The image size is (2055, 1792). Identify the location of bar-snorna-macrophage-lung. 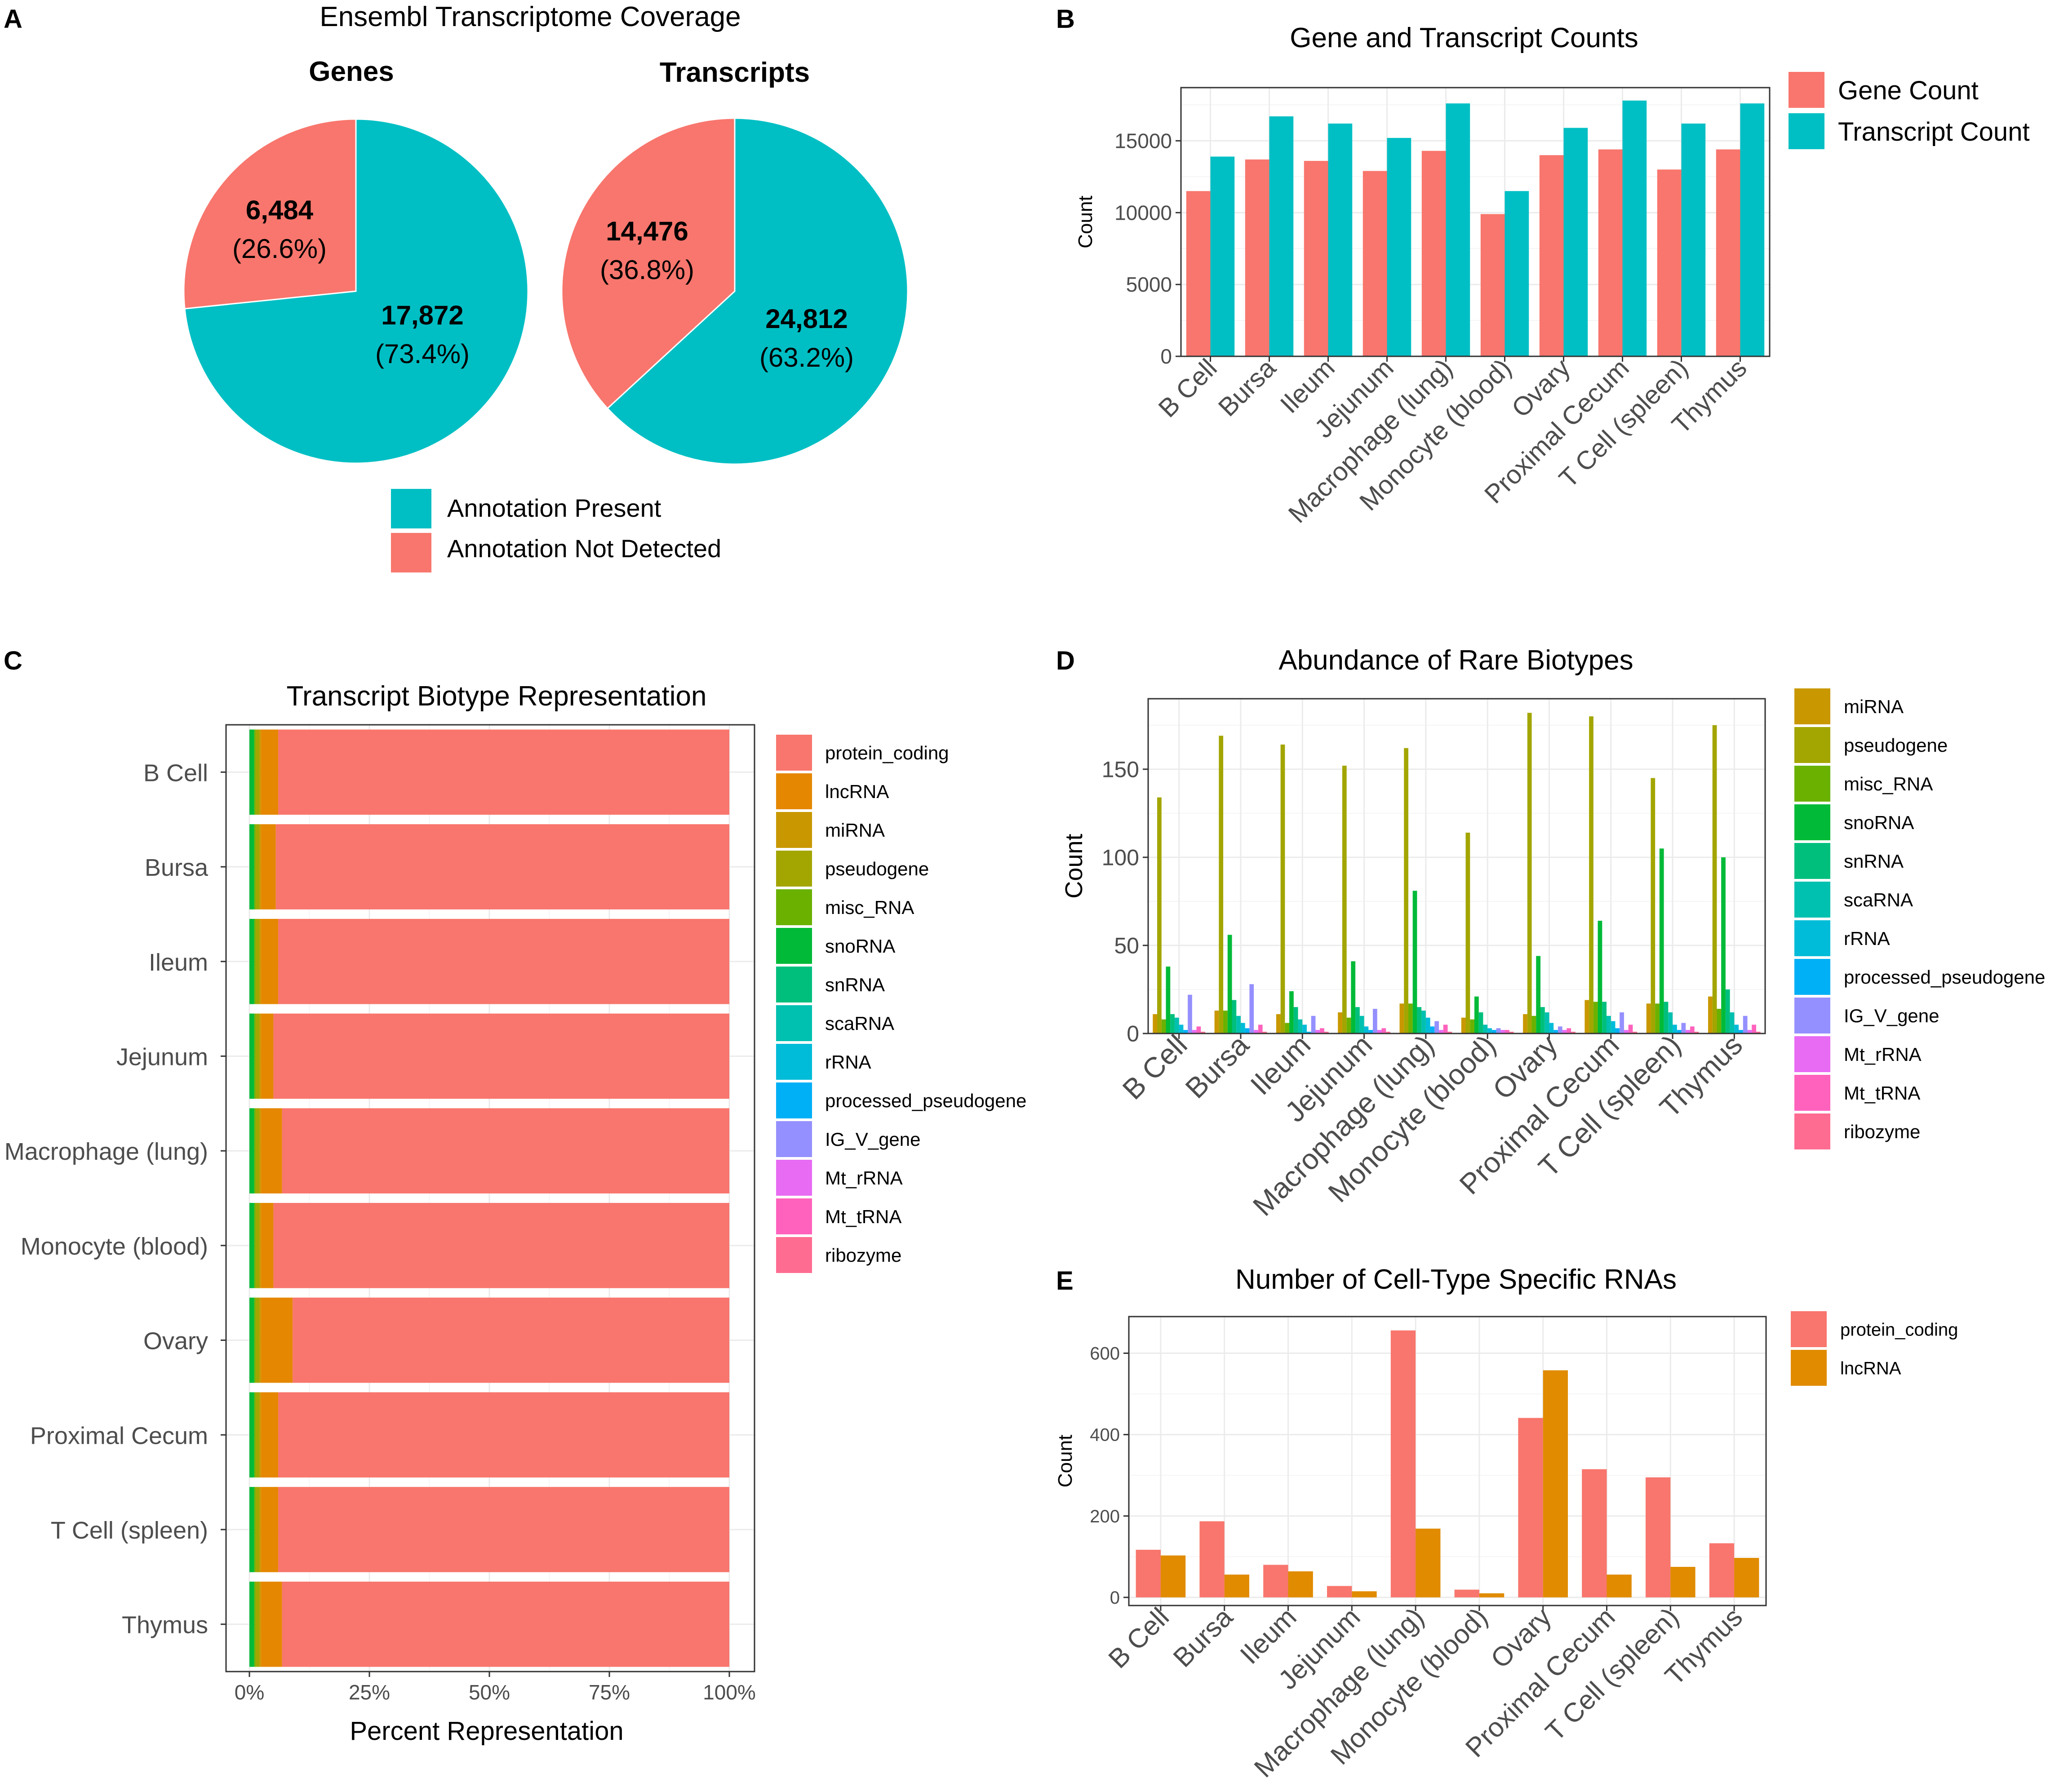
(251, 1150).